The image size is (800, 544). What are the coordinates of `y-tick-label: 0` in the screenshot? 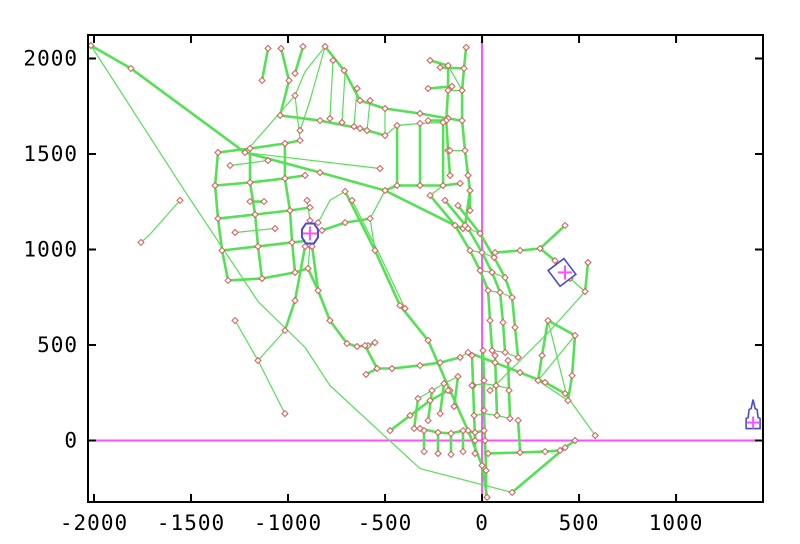 It's located at (71, 440).